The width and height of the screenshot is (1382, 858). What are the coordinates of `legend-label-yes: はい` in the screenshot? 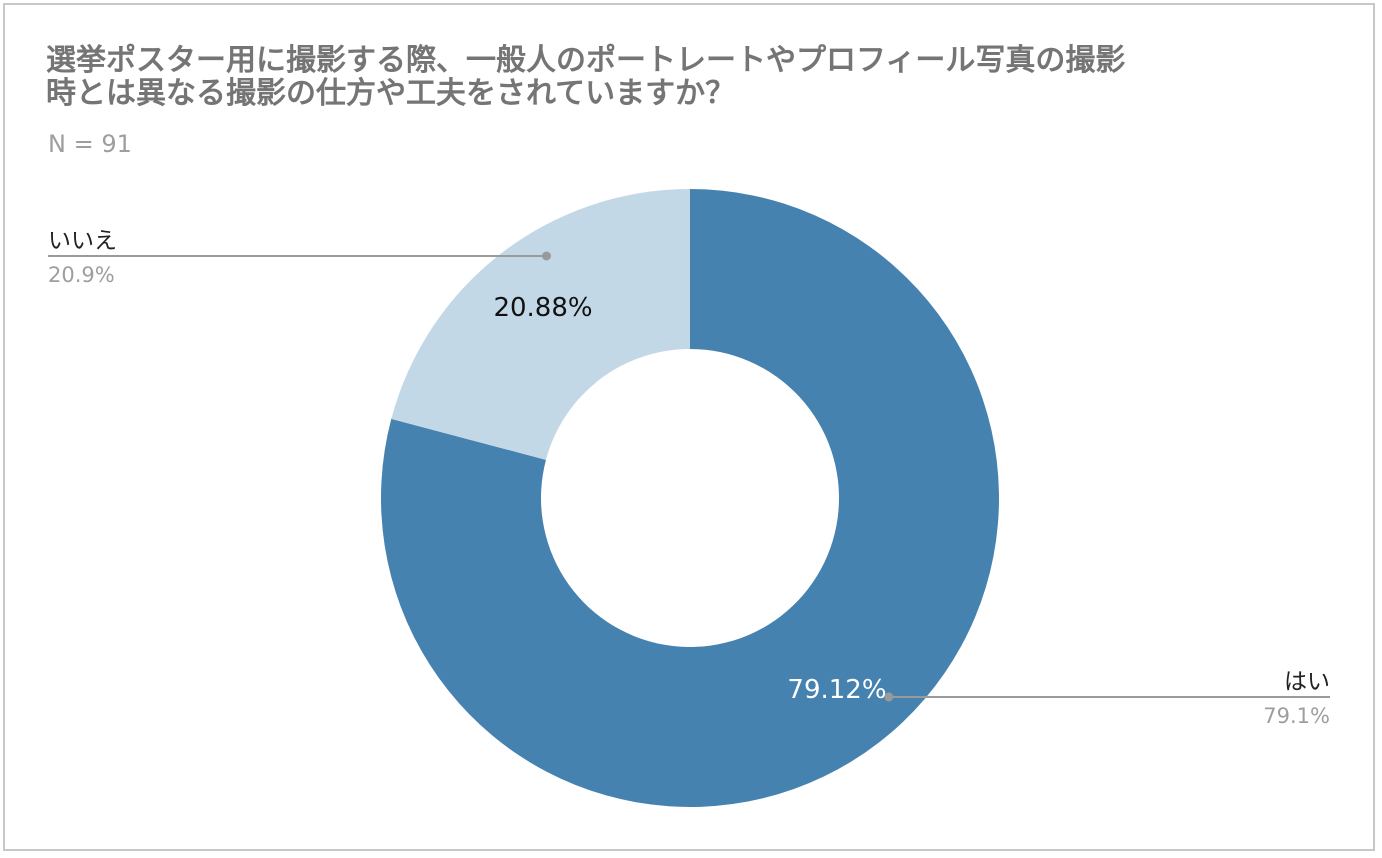 It's located at (1307, 682).